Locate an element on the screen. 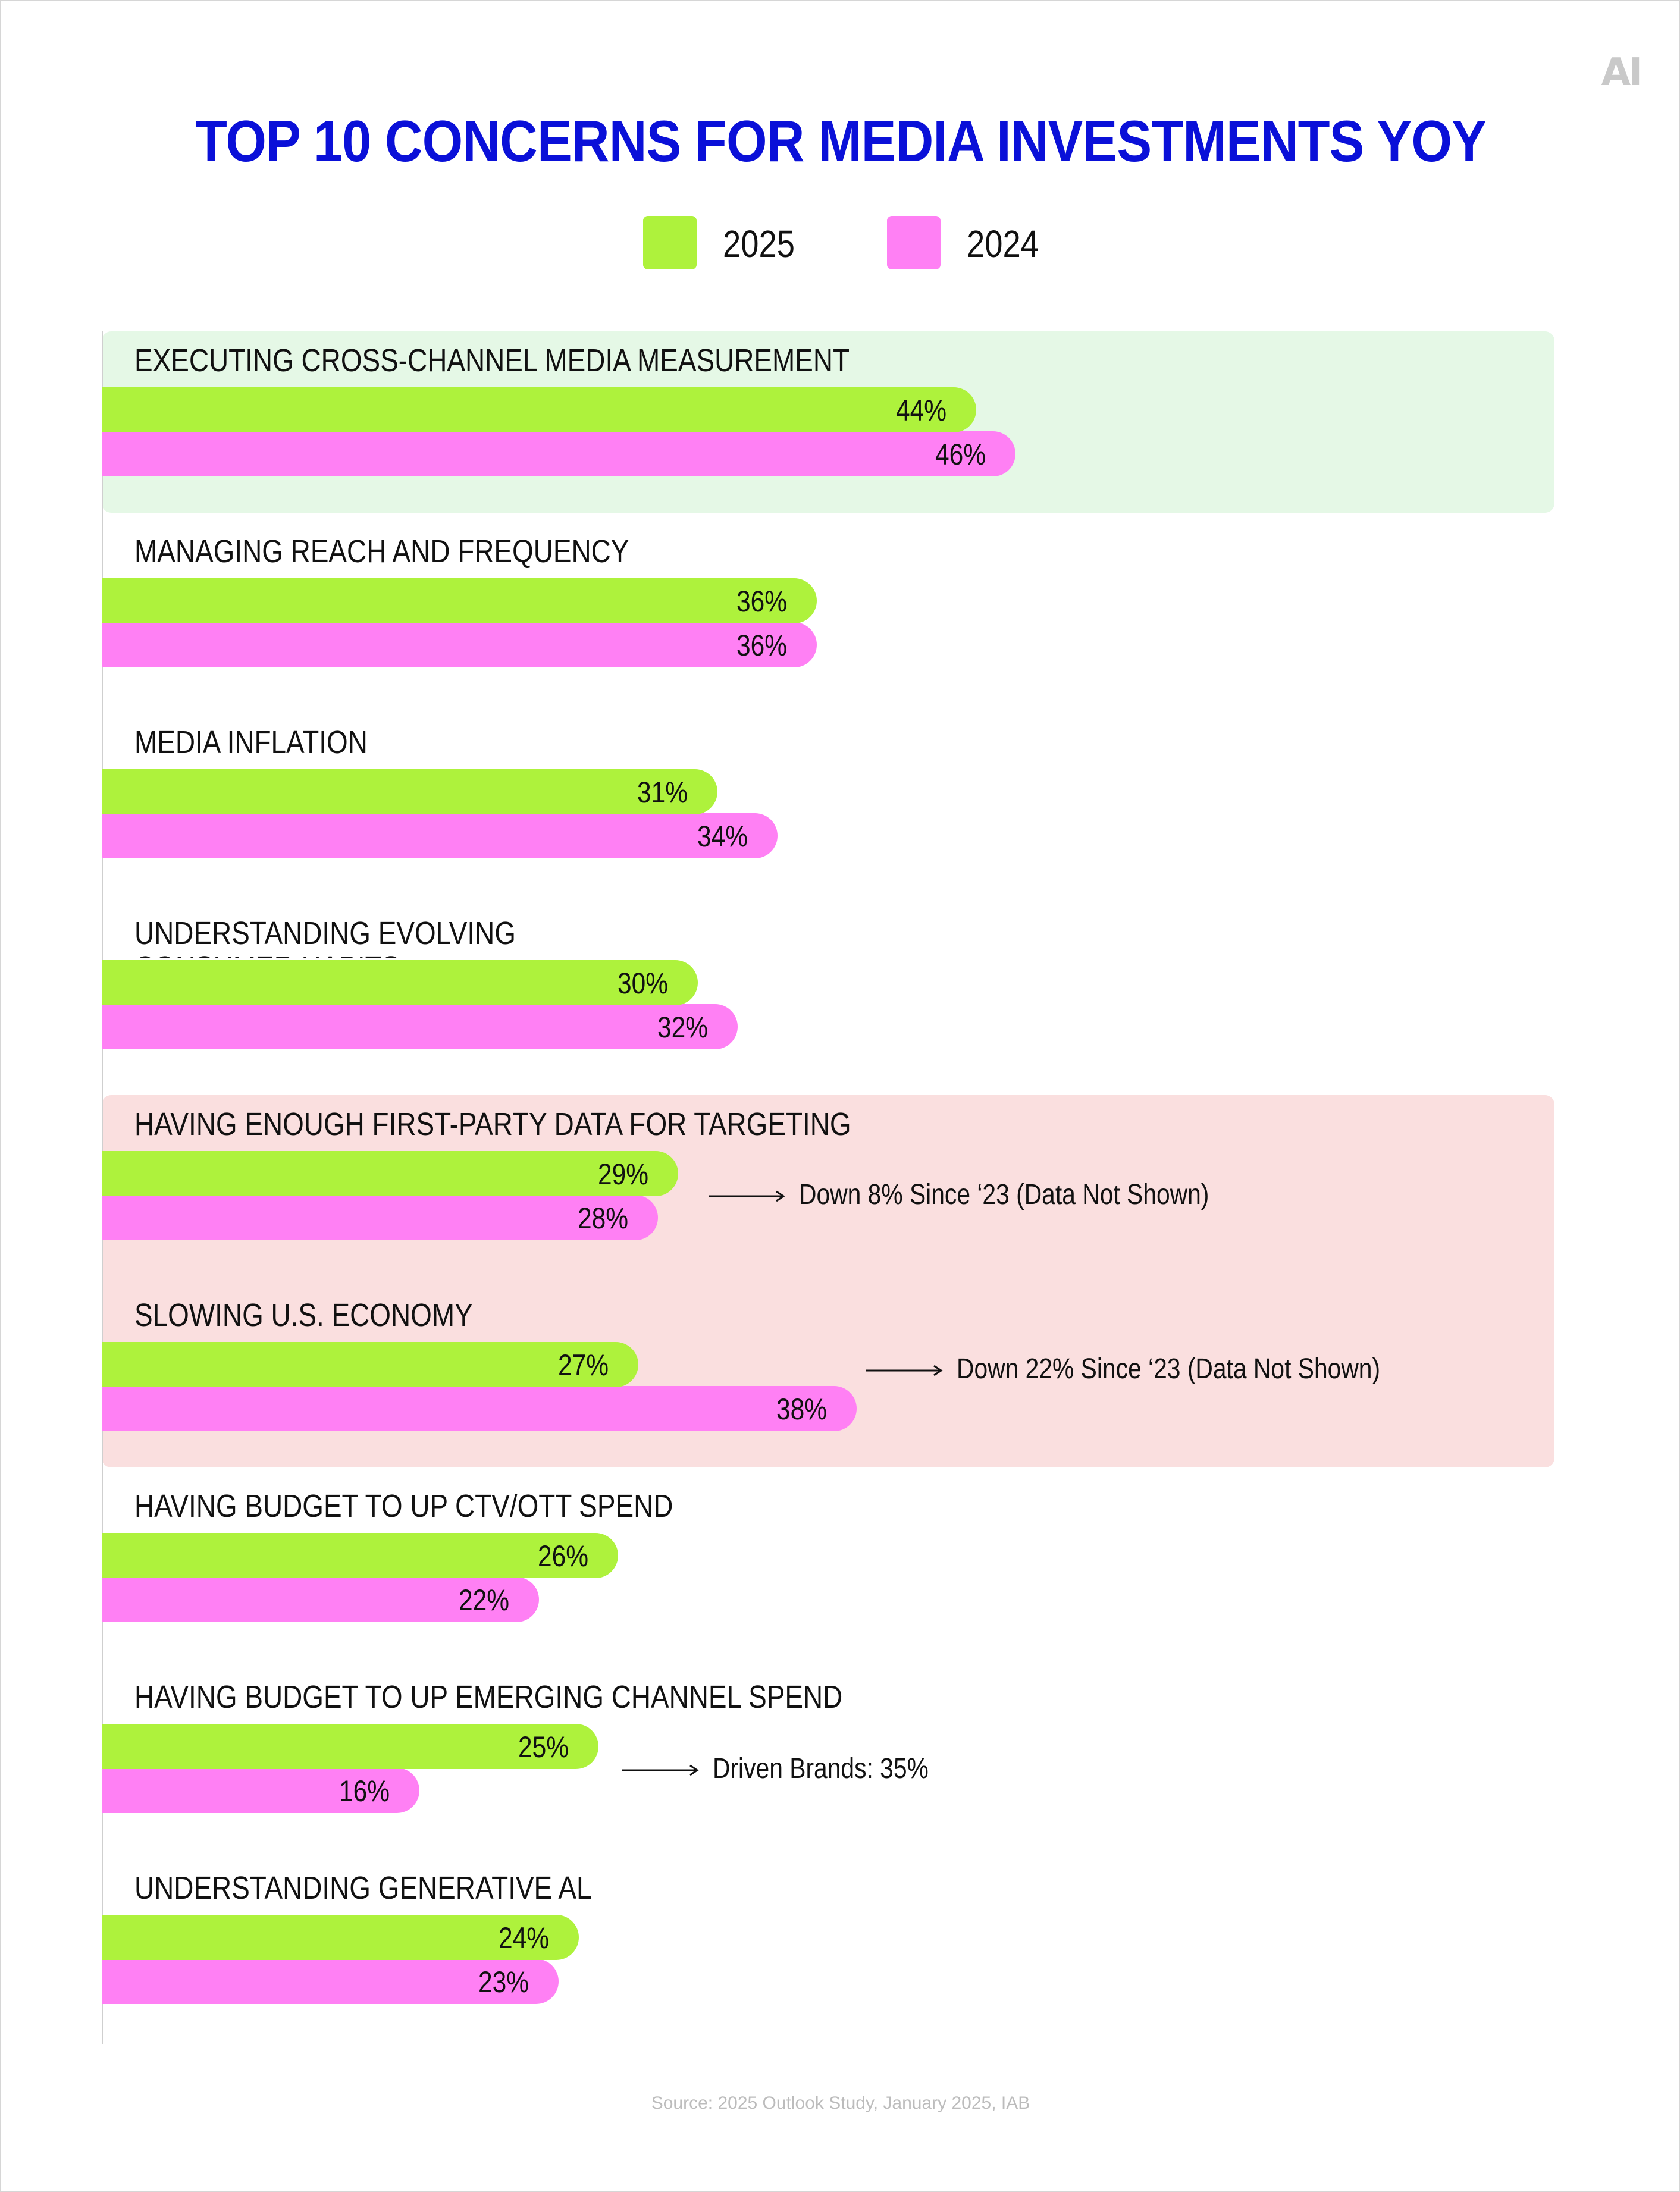 Image resolution: width=1680 pixels, height=2192 pixels. category-label: HAVING BUDGET TO UP CTV/OTT SPEND is located at coordinates (403, 1506).